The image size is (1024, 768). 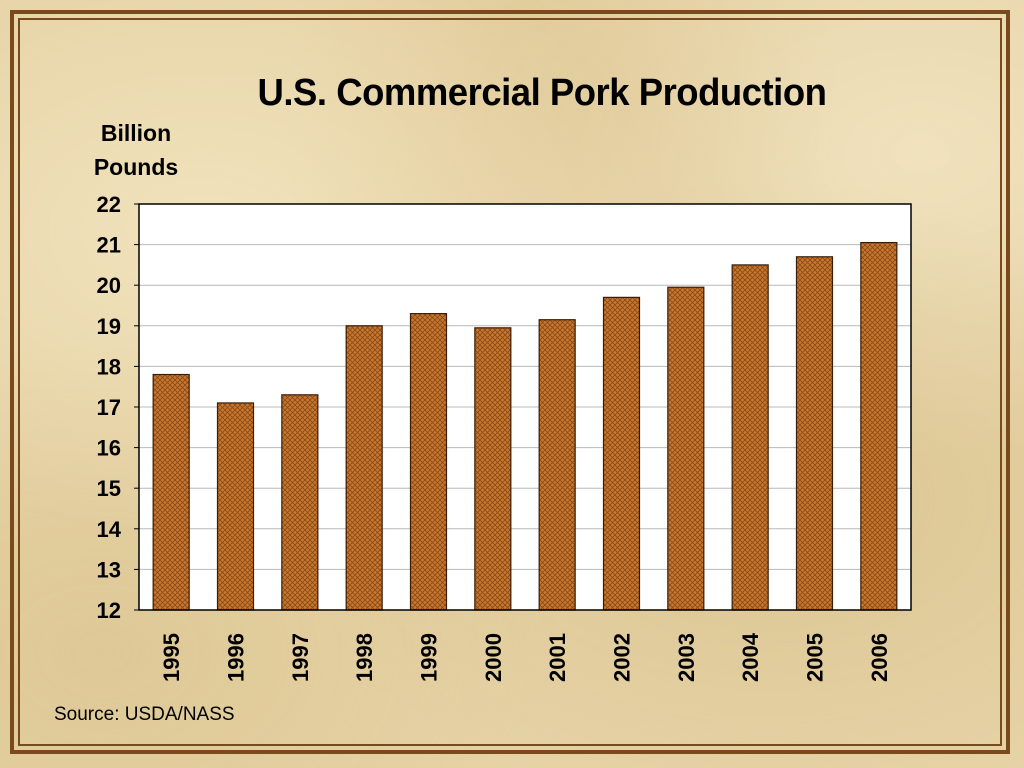 I want to click on y-tick-label: 22, so click(x=109, y=204).